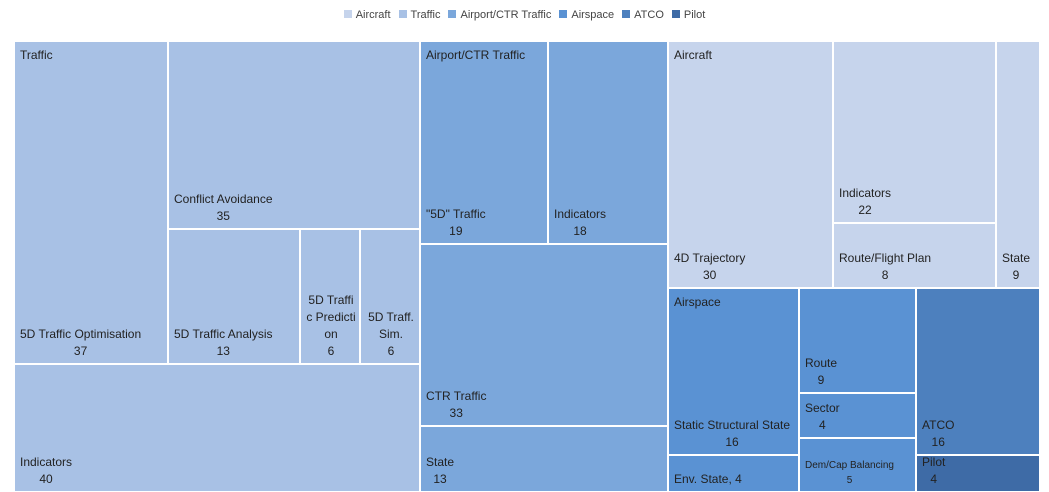 The image size is (1049, 492). What do you see at coordinates (440, 462) in the screenshot?
I see `leaf-name: State` at bounding box center [440, 462].